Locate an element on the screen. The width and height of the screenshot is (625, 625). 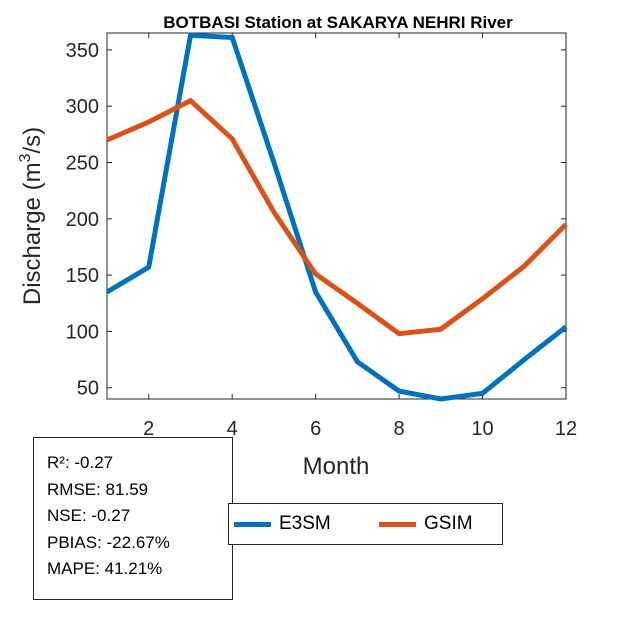
y-axis-label-main: Discharge (m is located at coordinates (32, 233).